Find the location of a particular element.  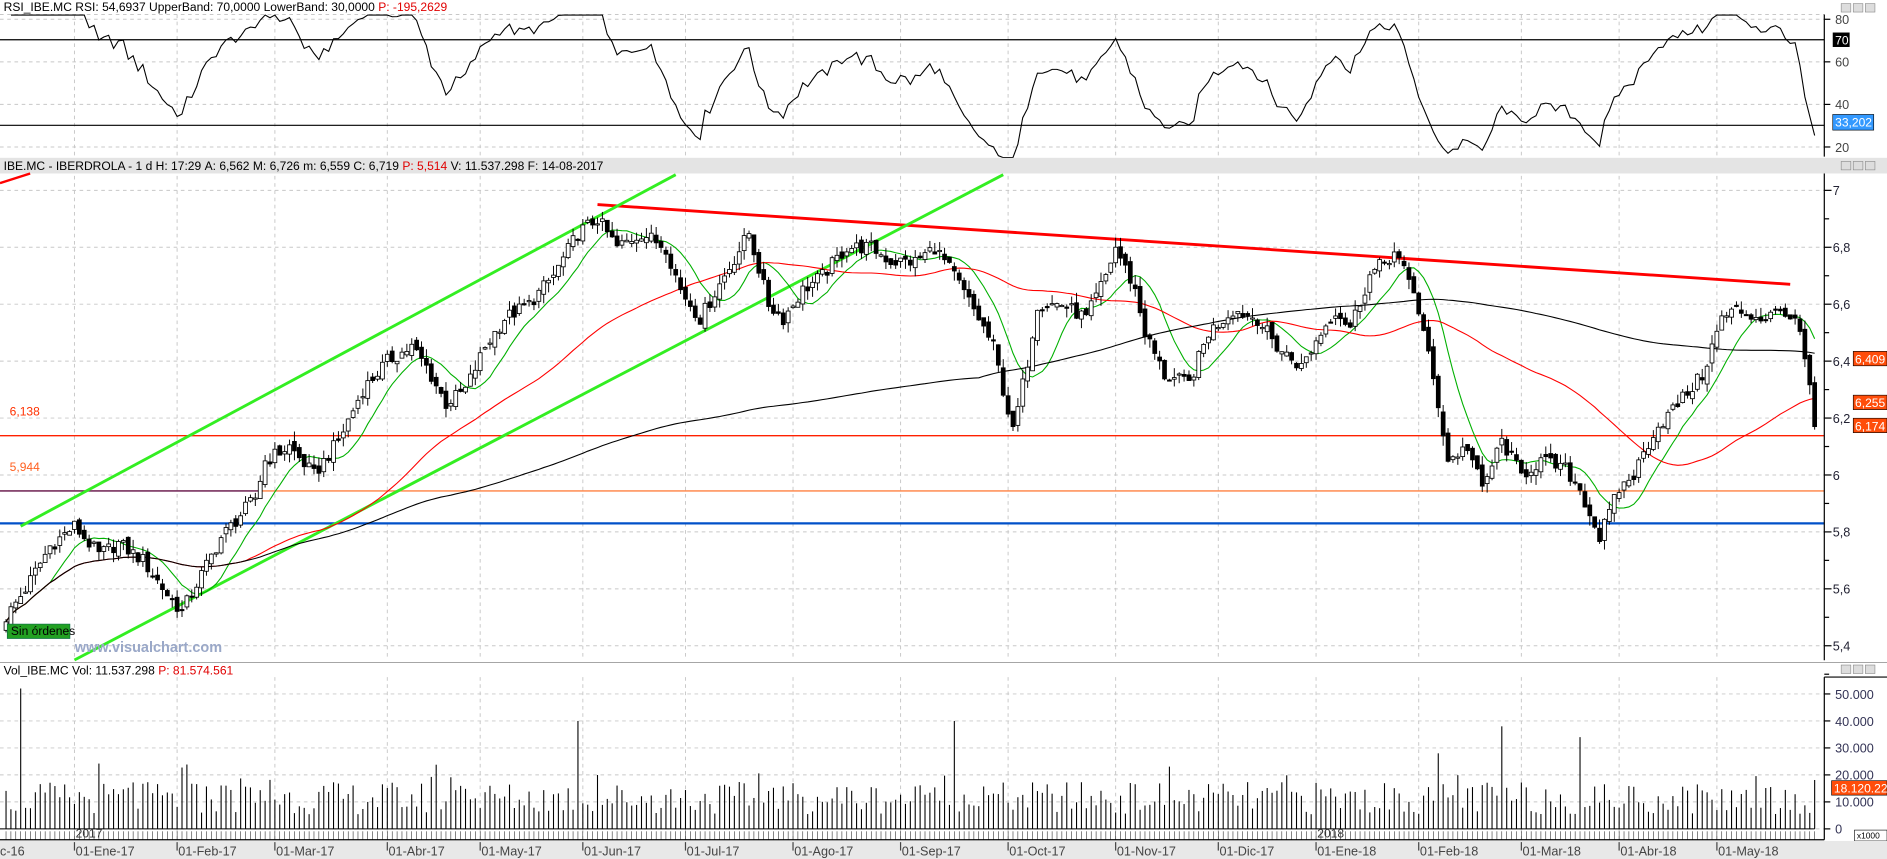

time-label: 01-Ene-17 is located at coordinates (105, 851).